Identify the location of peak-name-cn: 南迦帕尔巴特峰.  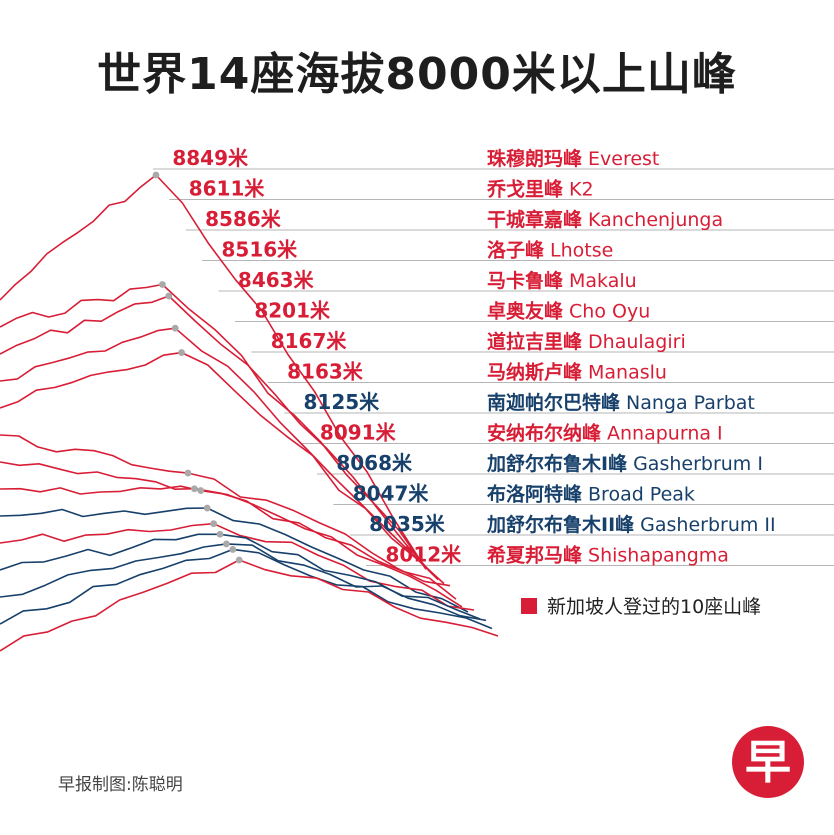
(554, 402).